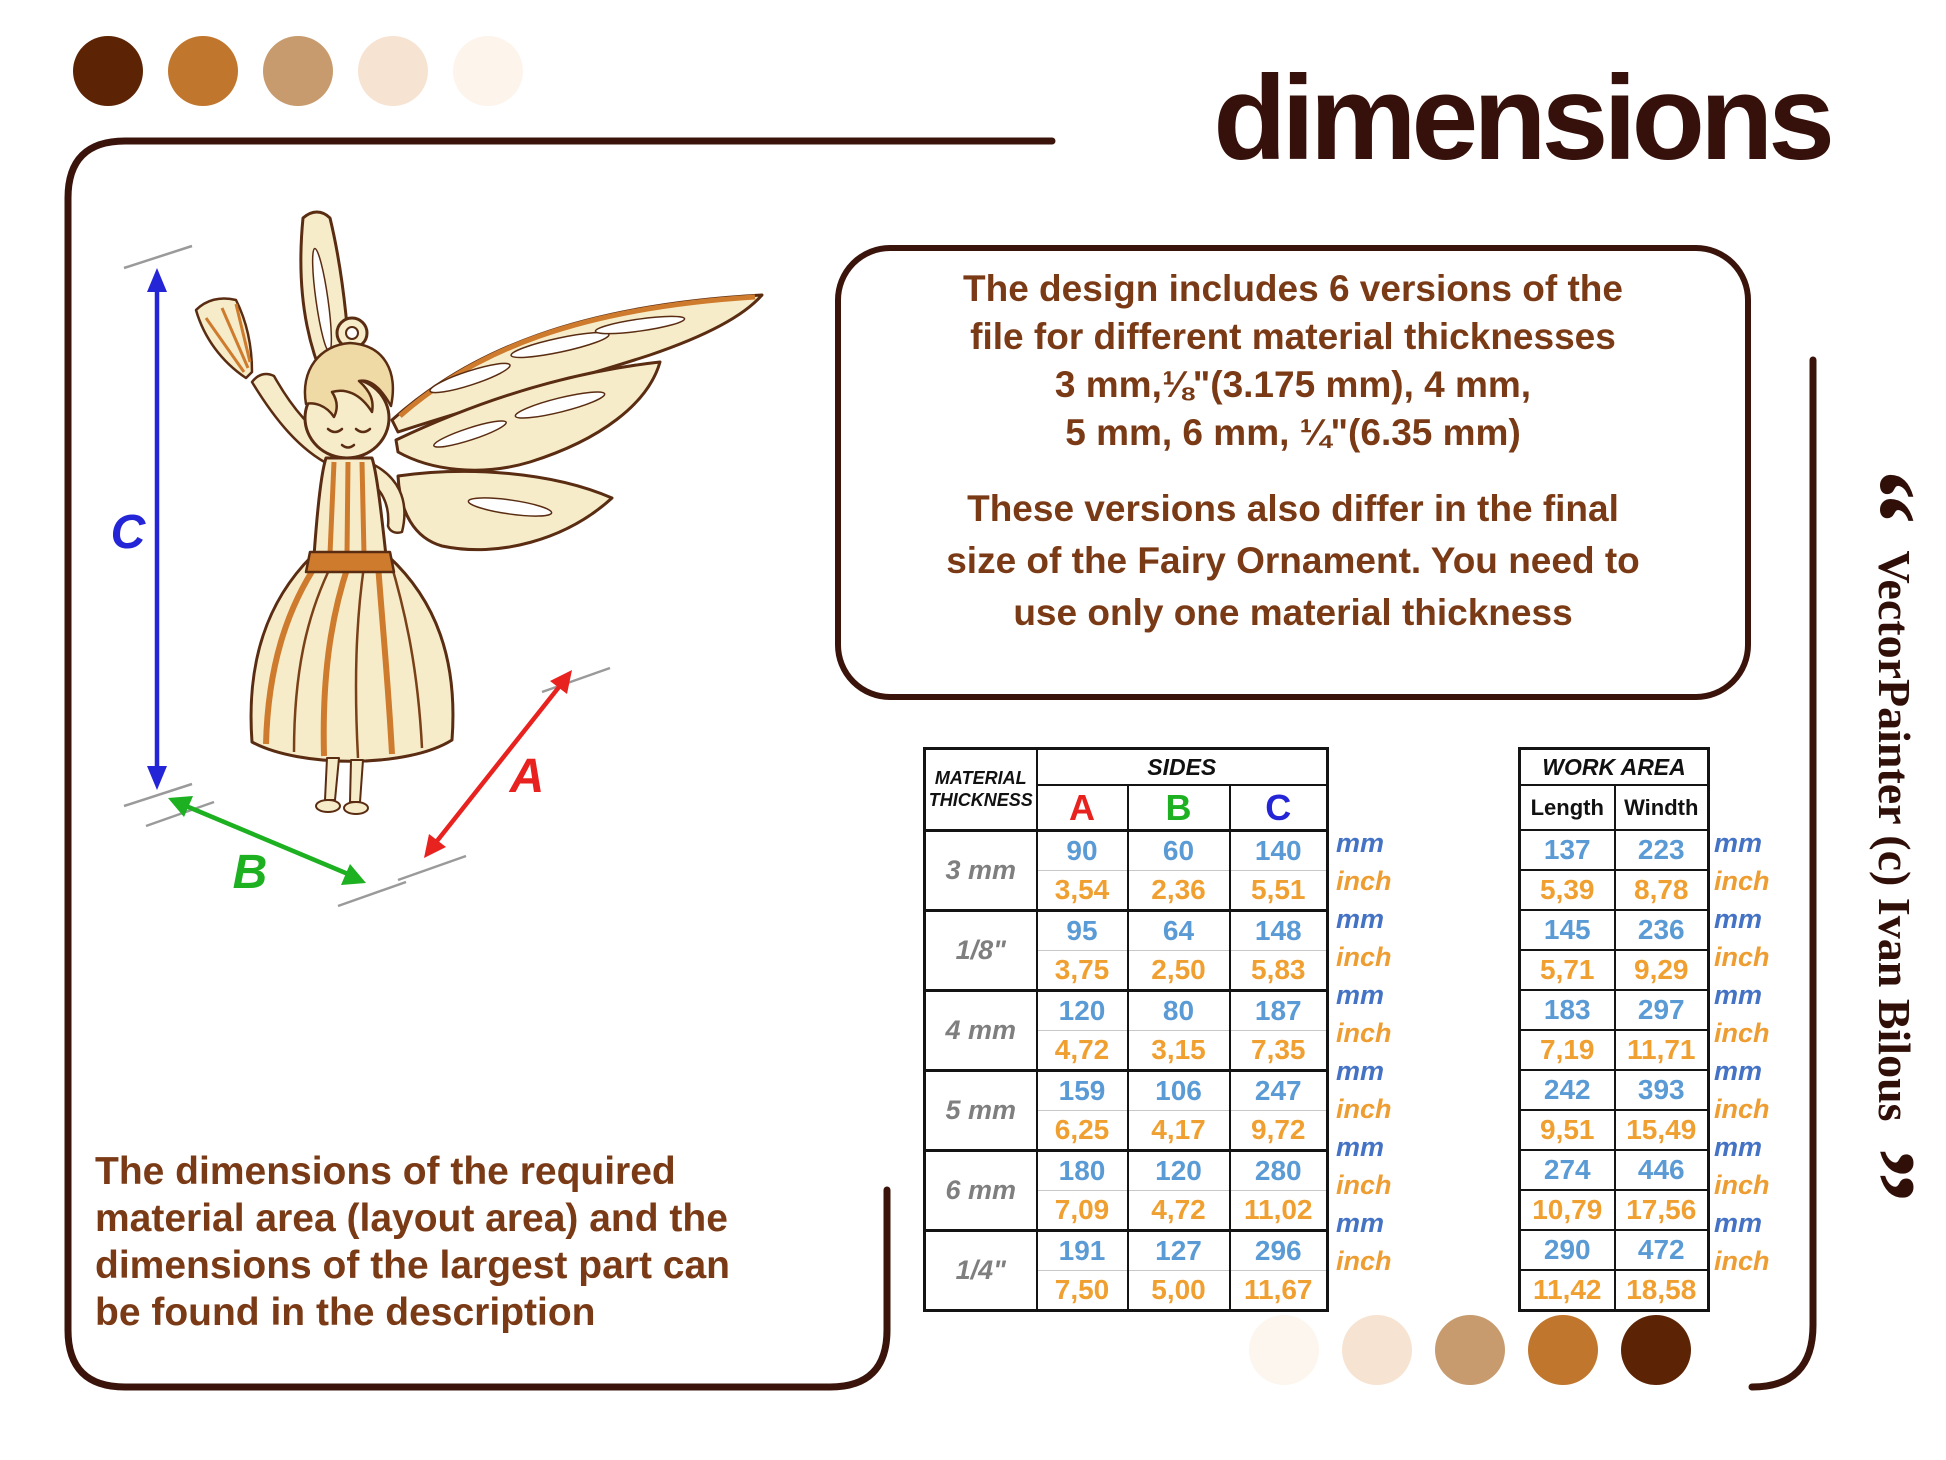 The image size is (1946, 1460). Describe the element at coordinates (1895, 836) in the screenshot. I see `author-credit-text: VectorPainter (c) Ivan Bilous` at that location.